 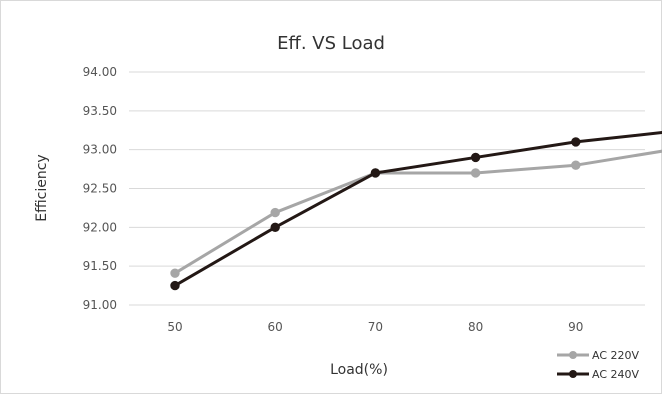 I want to click on legend-label: AC 220V, so click(x=616, y=355).